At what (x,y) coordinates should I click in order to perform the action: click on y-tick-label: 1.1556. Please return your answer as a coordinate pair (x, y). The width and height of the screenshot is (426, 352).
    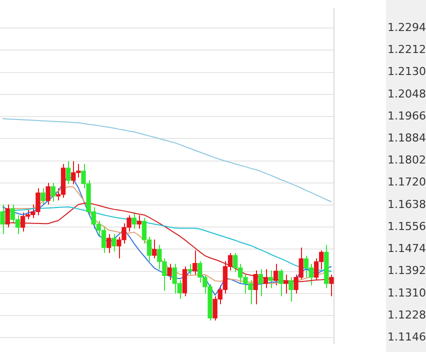
    Looking at the image, I should click on (407, 226).